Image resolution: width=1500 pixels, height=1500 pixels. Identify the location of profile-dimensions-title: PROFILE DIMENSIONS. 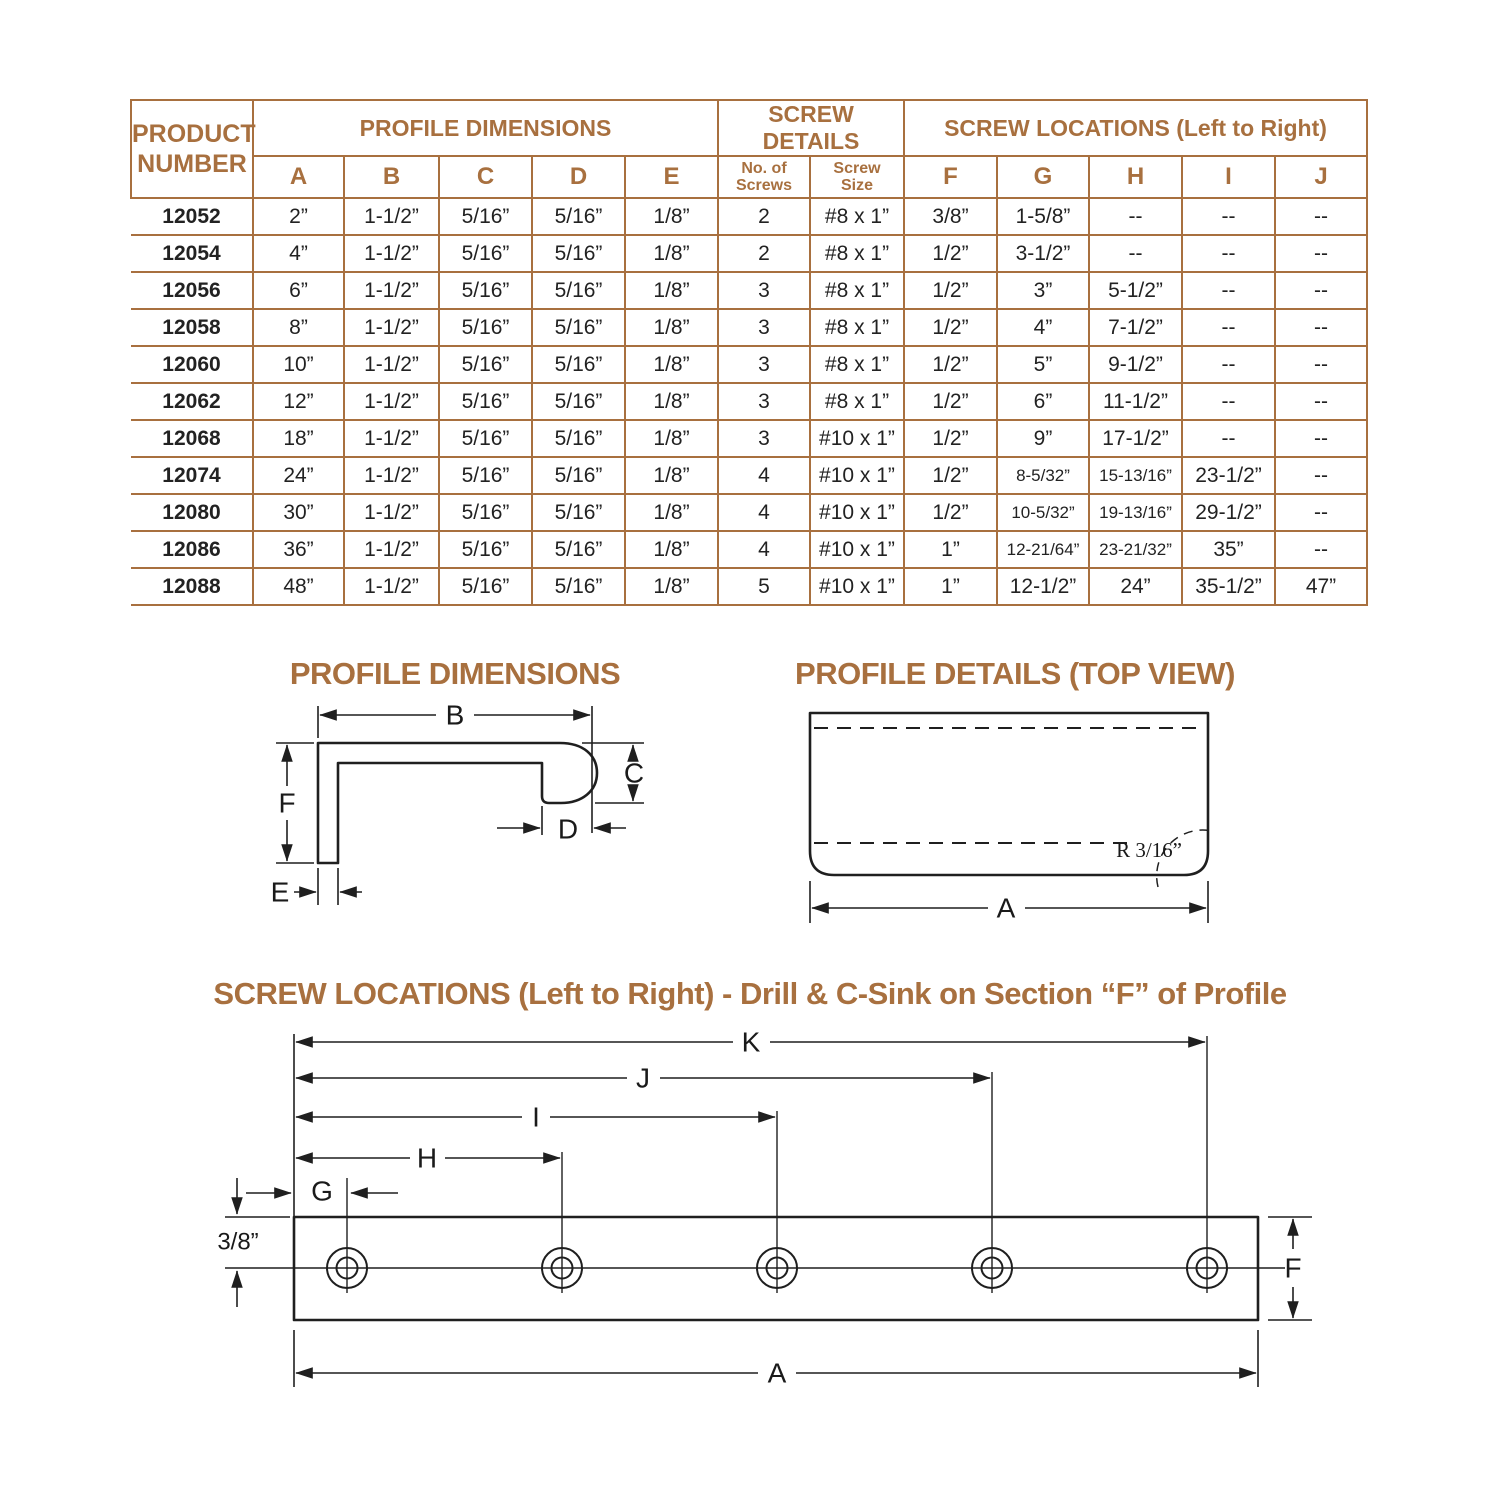
(455, 673).